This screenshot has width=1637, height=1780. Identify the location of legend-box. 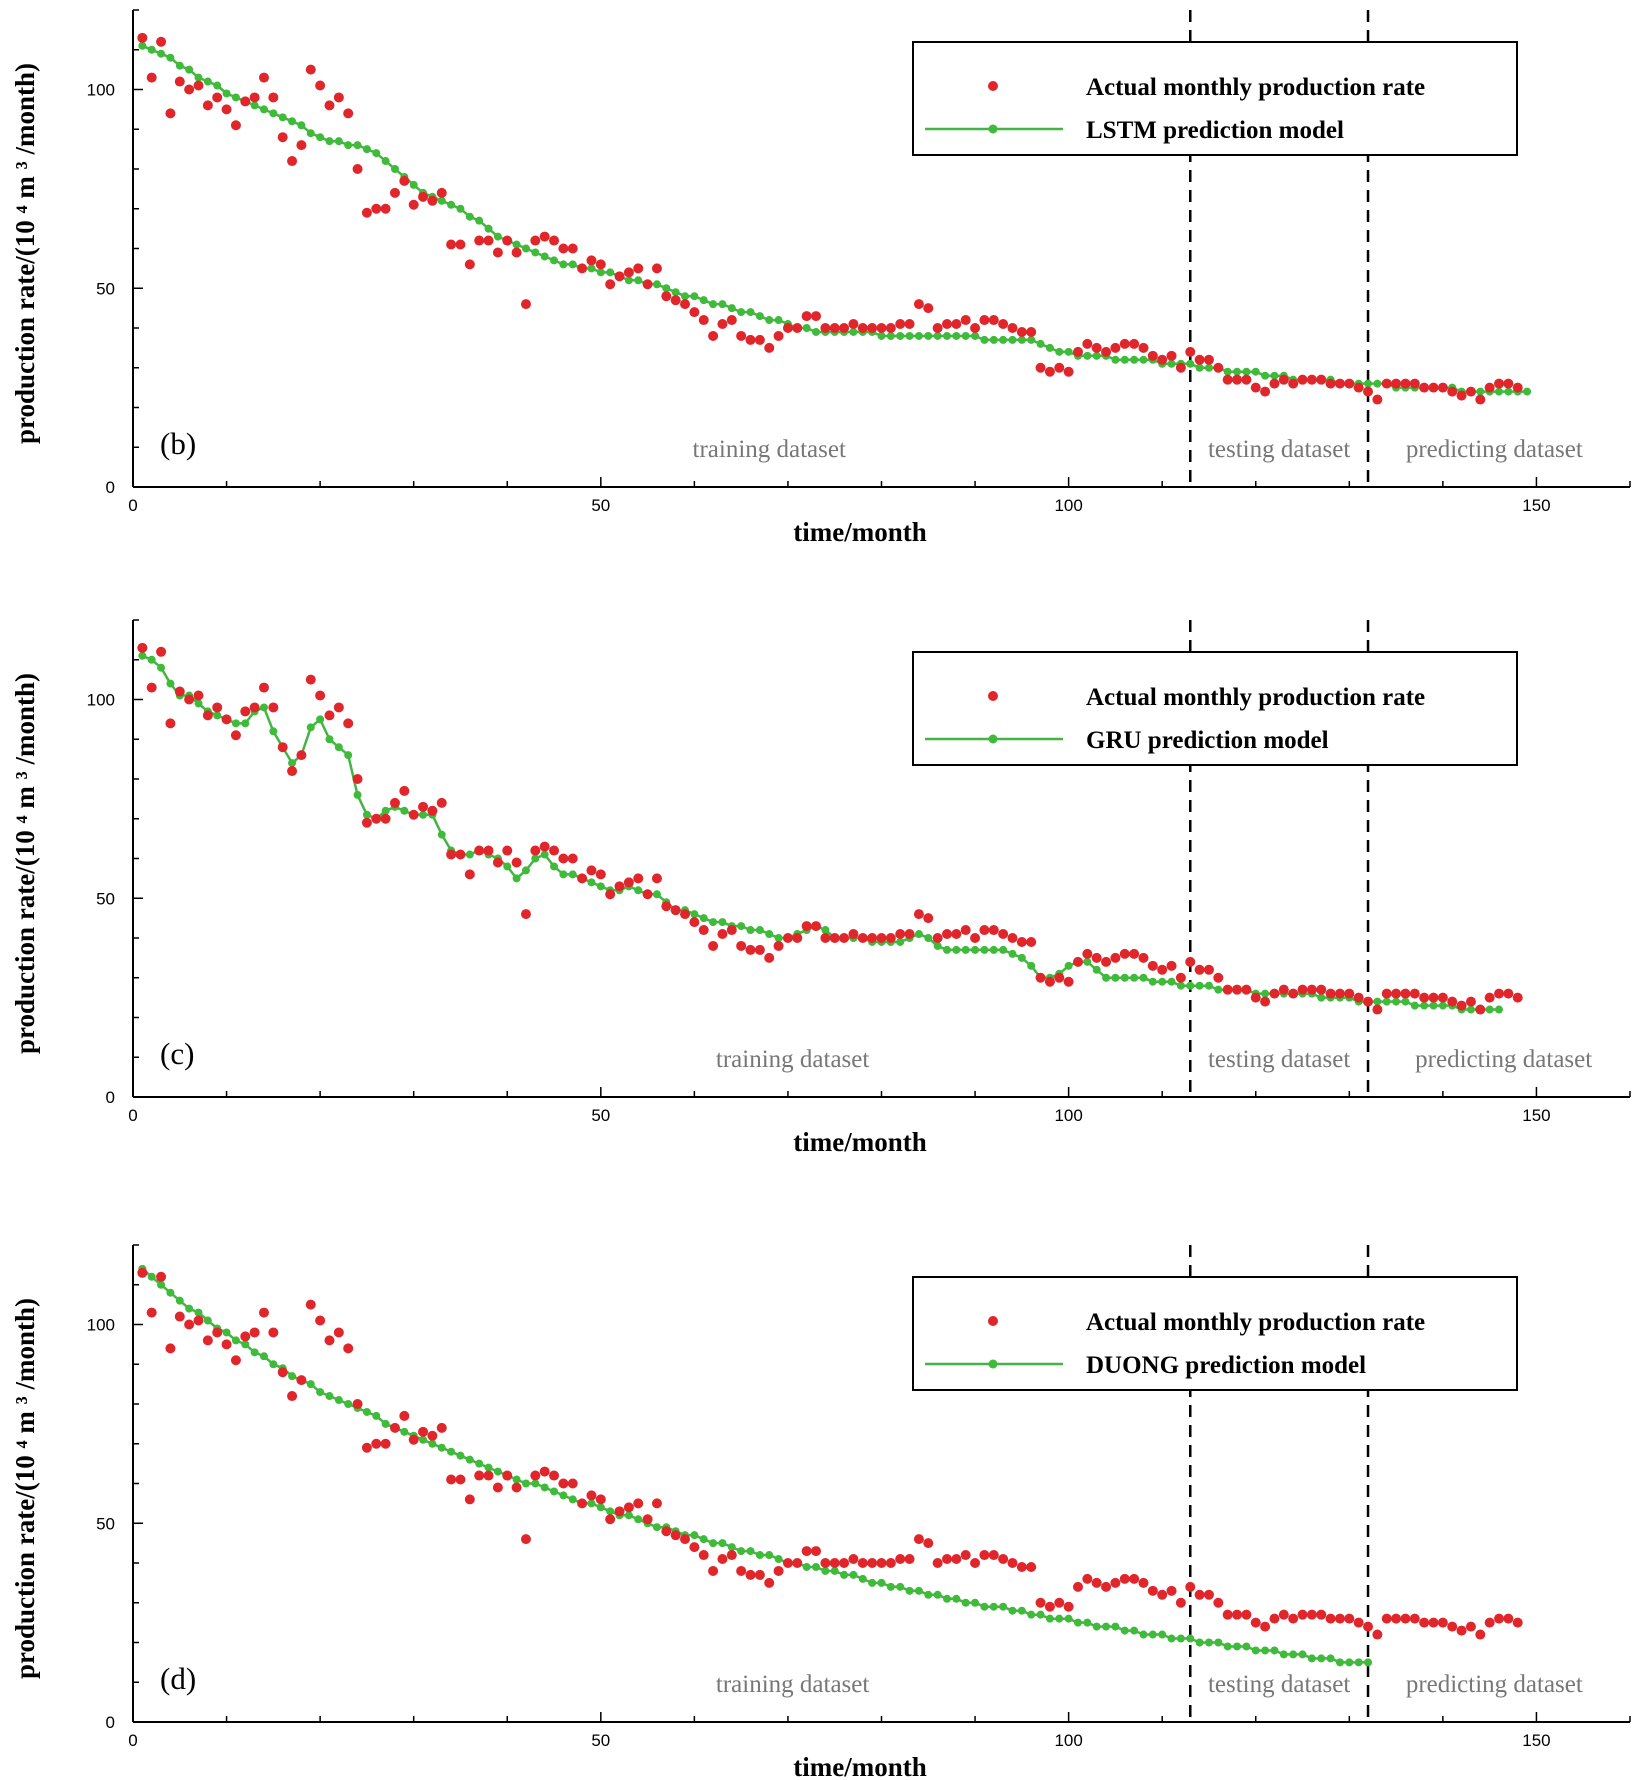
(1215, 708).